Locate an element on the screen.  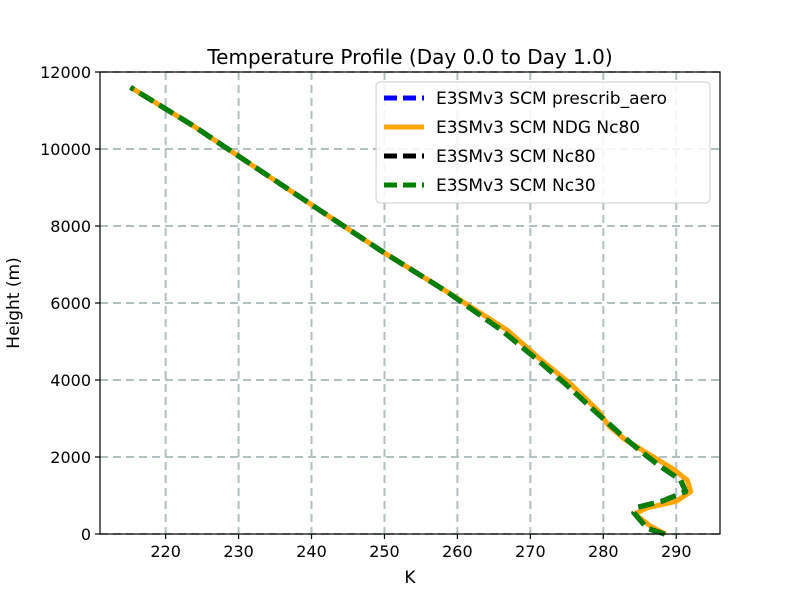
y-tick-label: 2000 is located at coordinates (70, 457).